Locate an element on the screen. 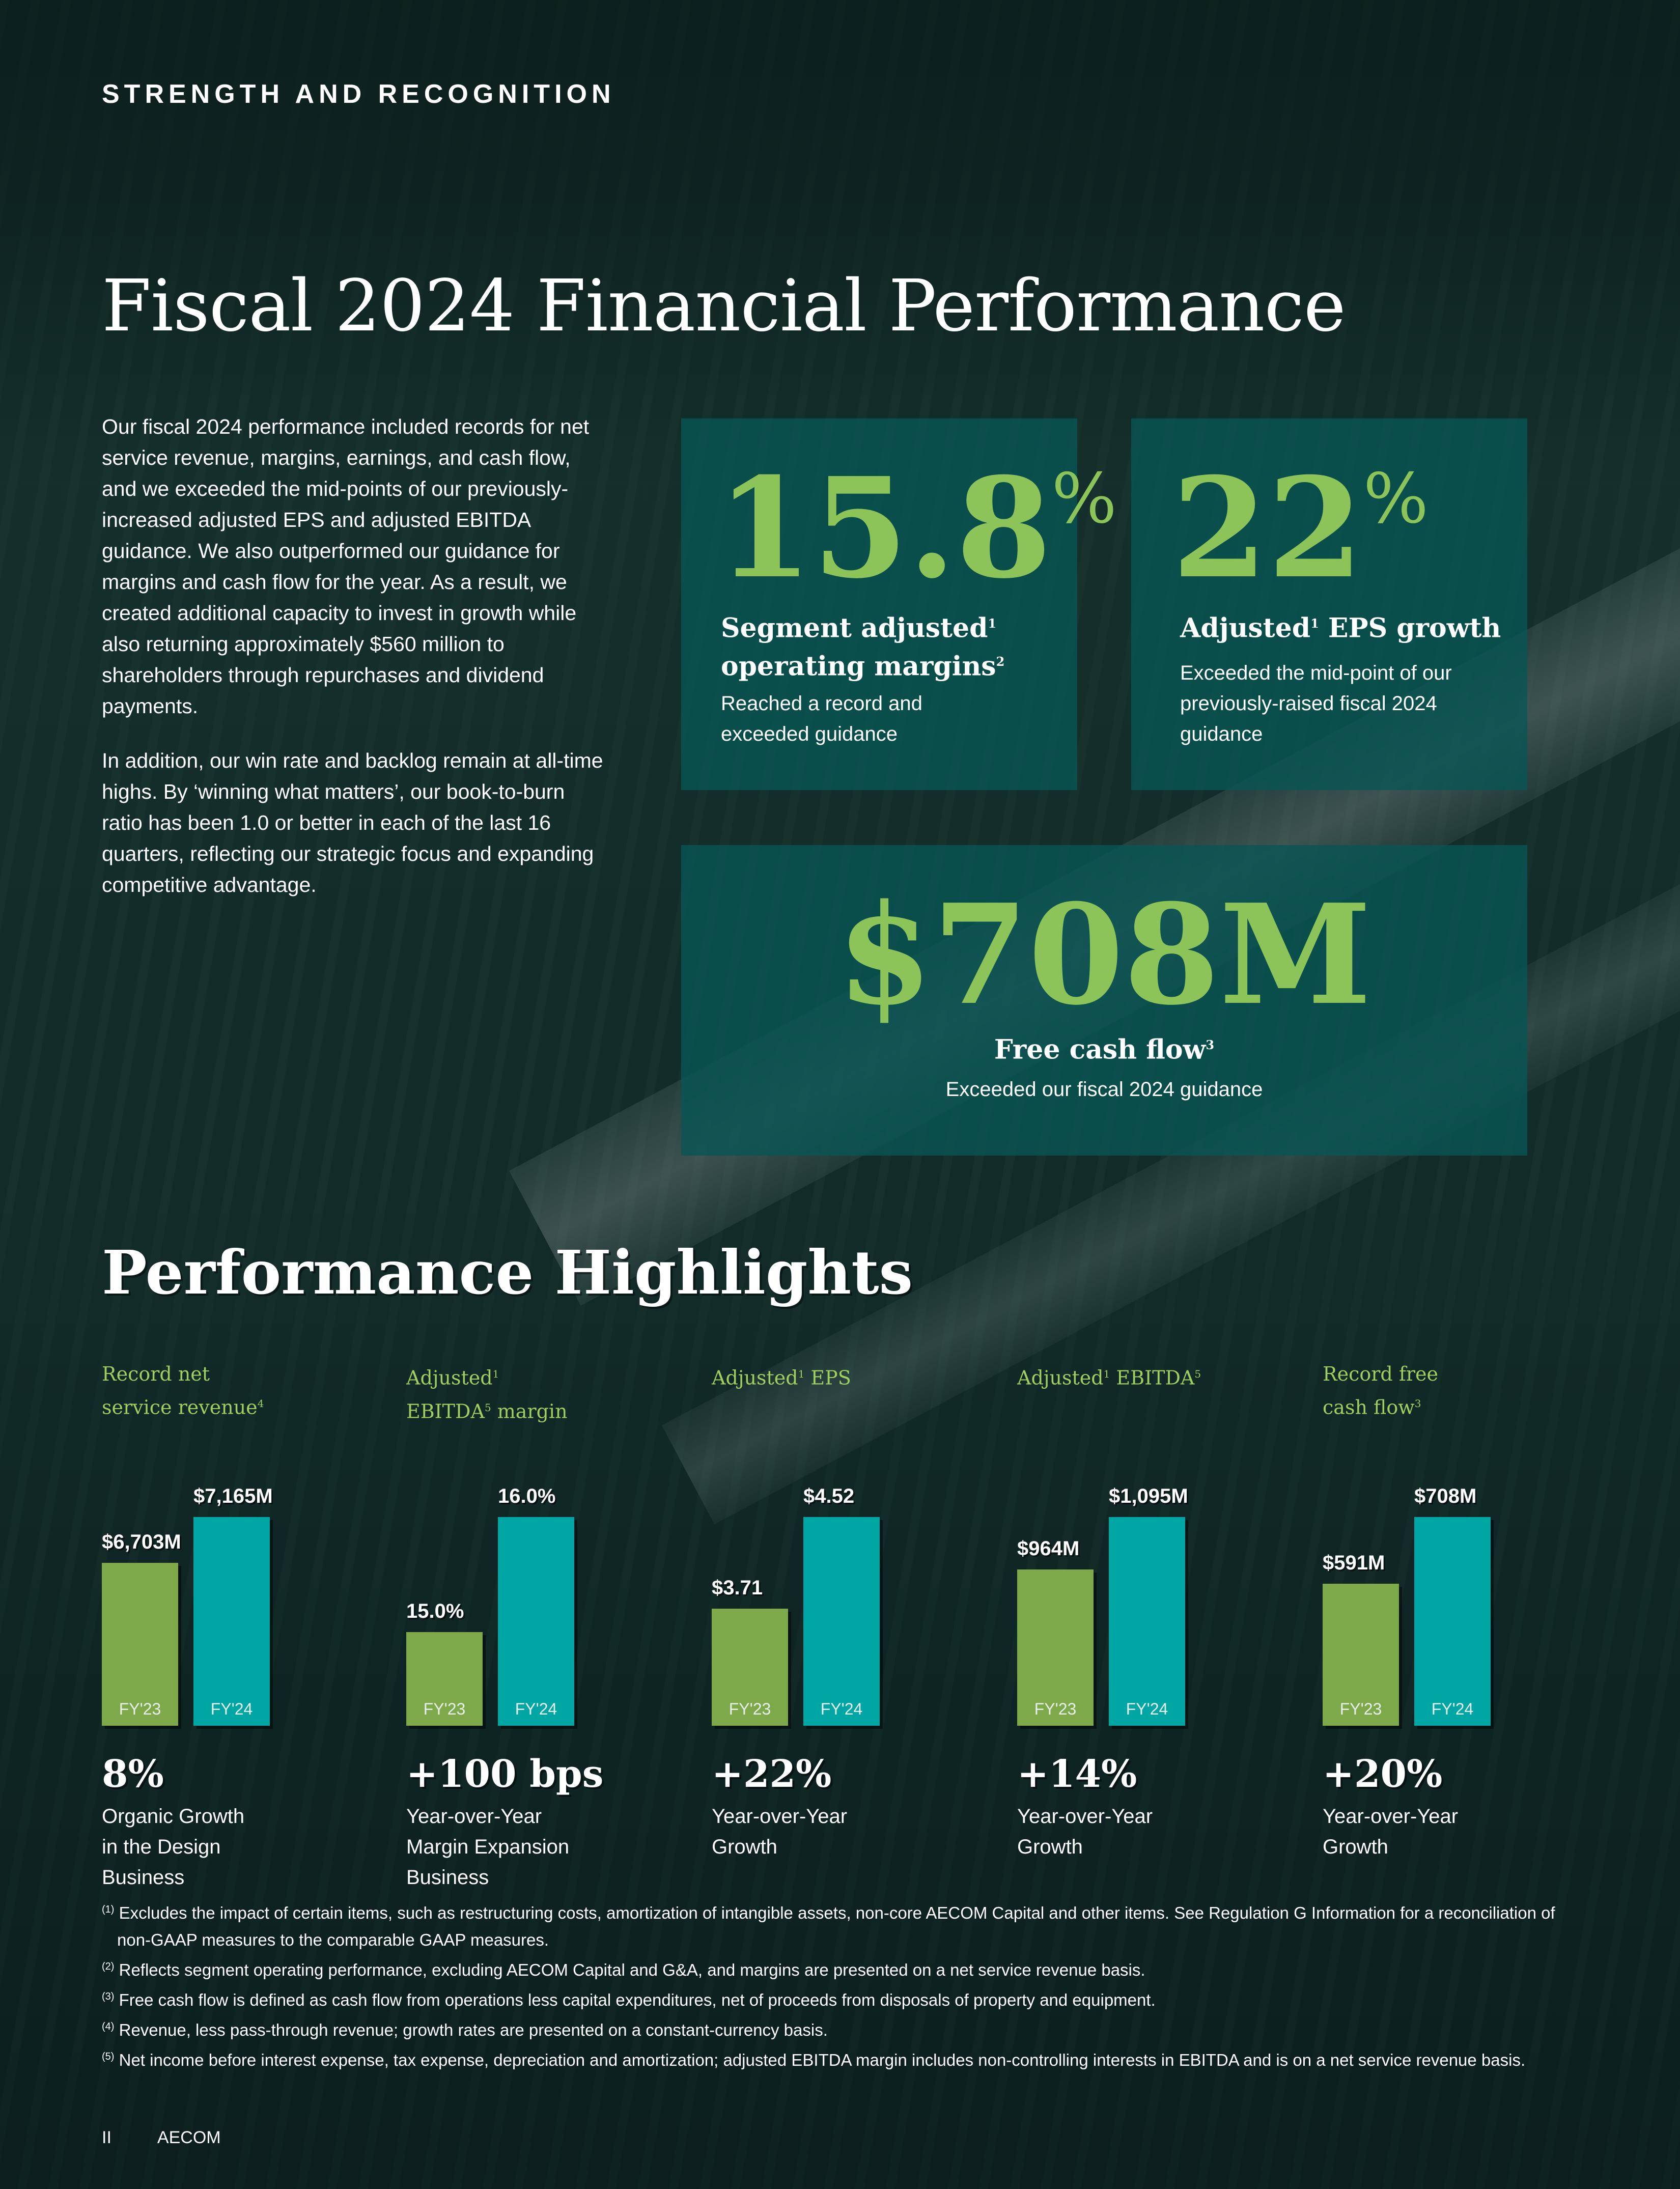 The height and width of the screenshot is (2189, 1680). card-fcf-value: $708M is located at coordinates (1104, 954).